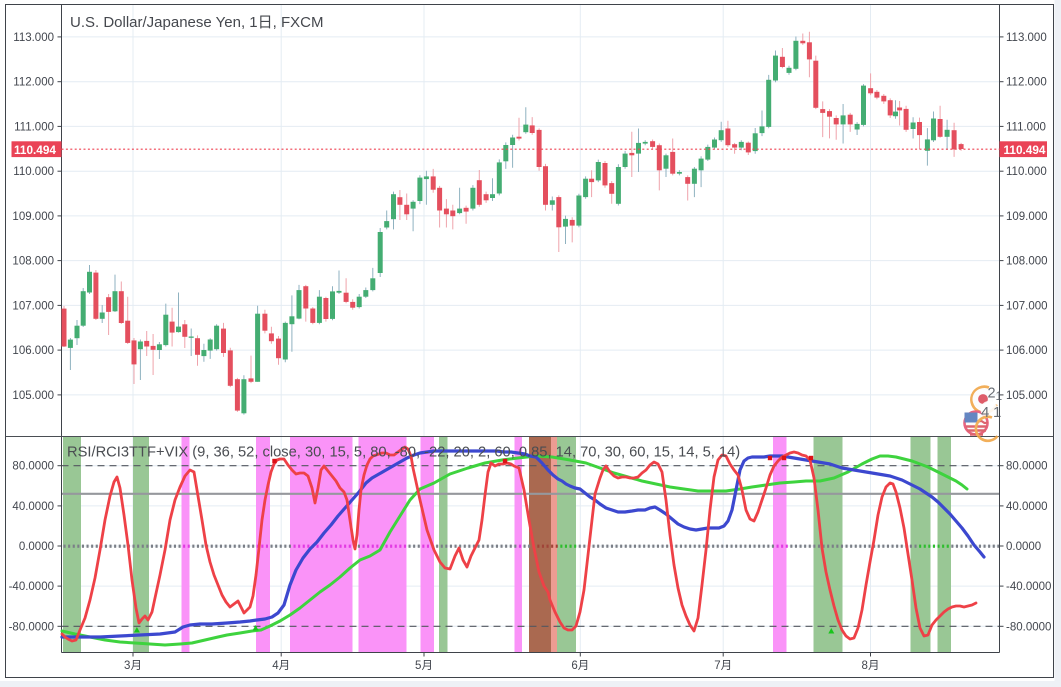 The height and width of the screenshot is (687, 1061). Describe the element at coordinates (985, 412) in the screenshot. I see `svg-text: 4` at that location.